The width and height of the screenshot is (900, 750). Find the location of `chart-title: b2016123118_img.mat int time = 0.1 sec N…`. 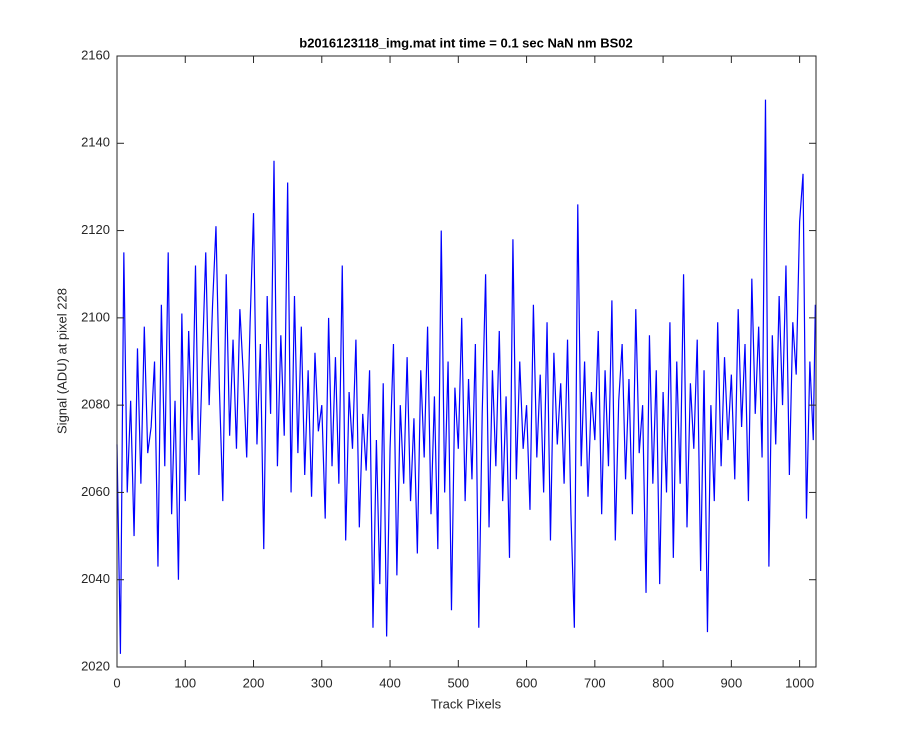

chart-title: b2016123118_img.mat int time = 0.1 sec N… is located at coordinates (465, 42).